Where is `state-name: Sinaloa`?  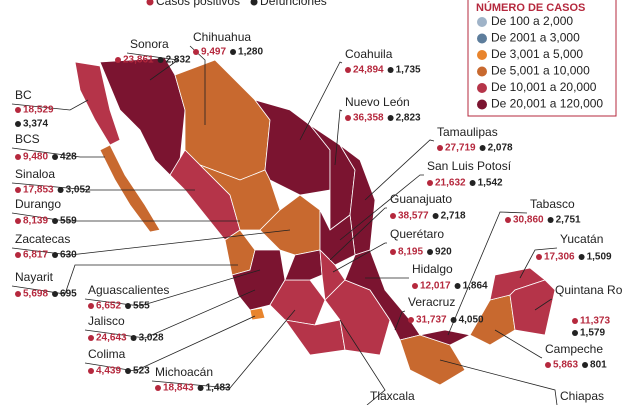
state-name: Sinaloa is located at coordinates (35, 174).